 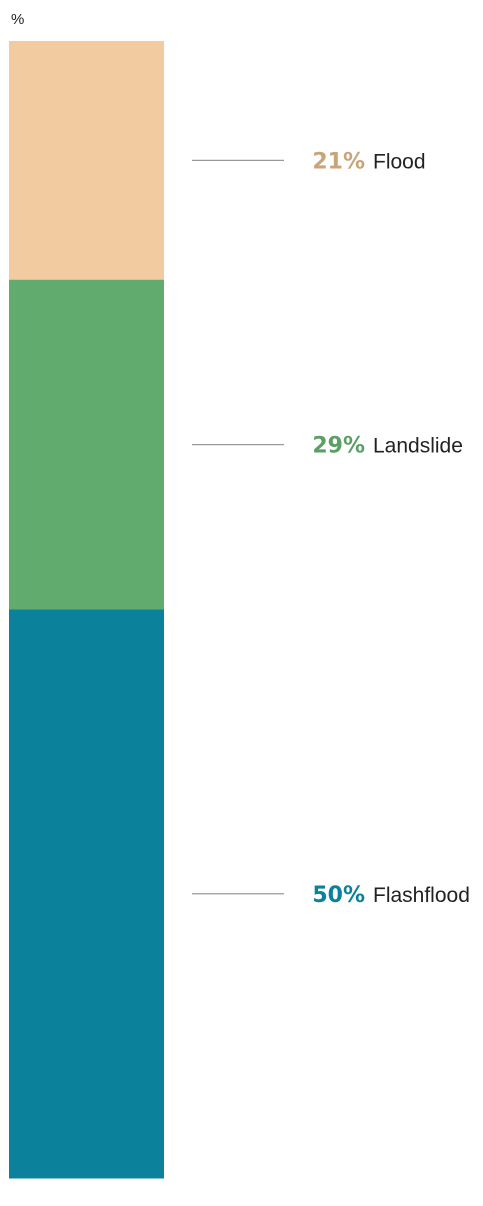 I want to click on unit-label: %, so click(x=17, y=19).